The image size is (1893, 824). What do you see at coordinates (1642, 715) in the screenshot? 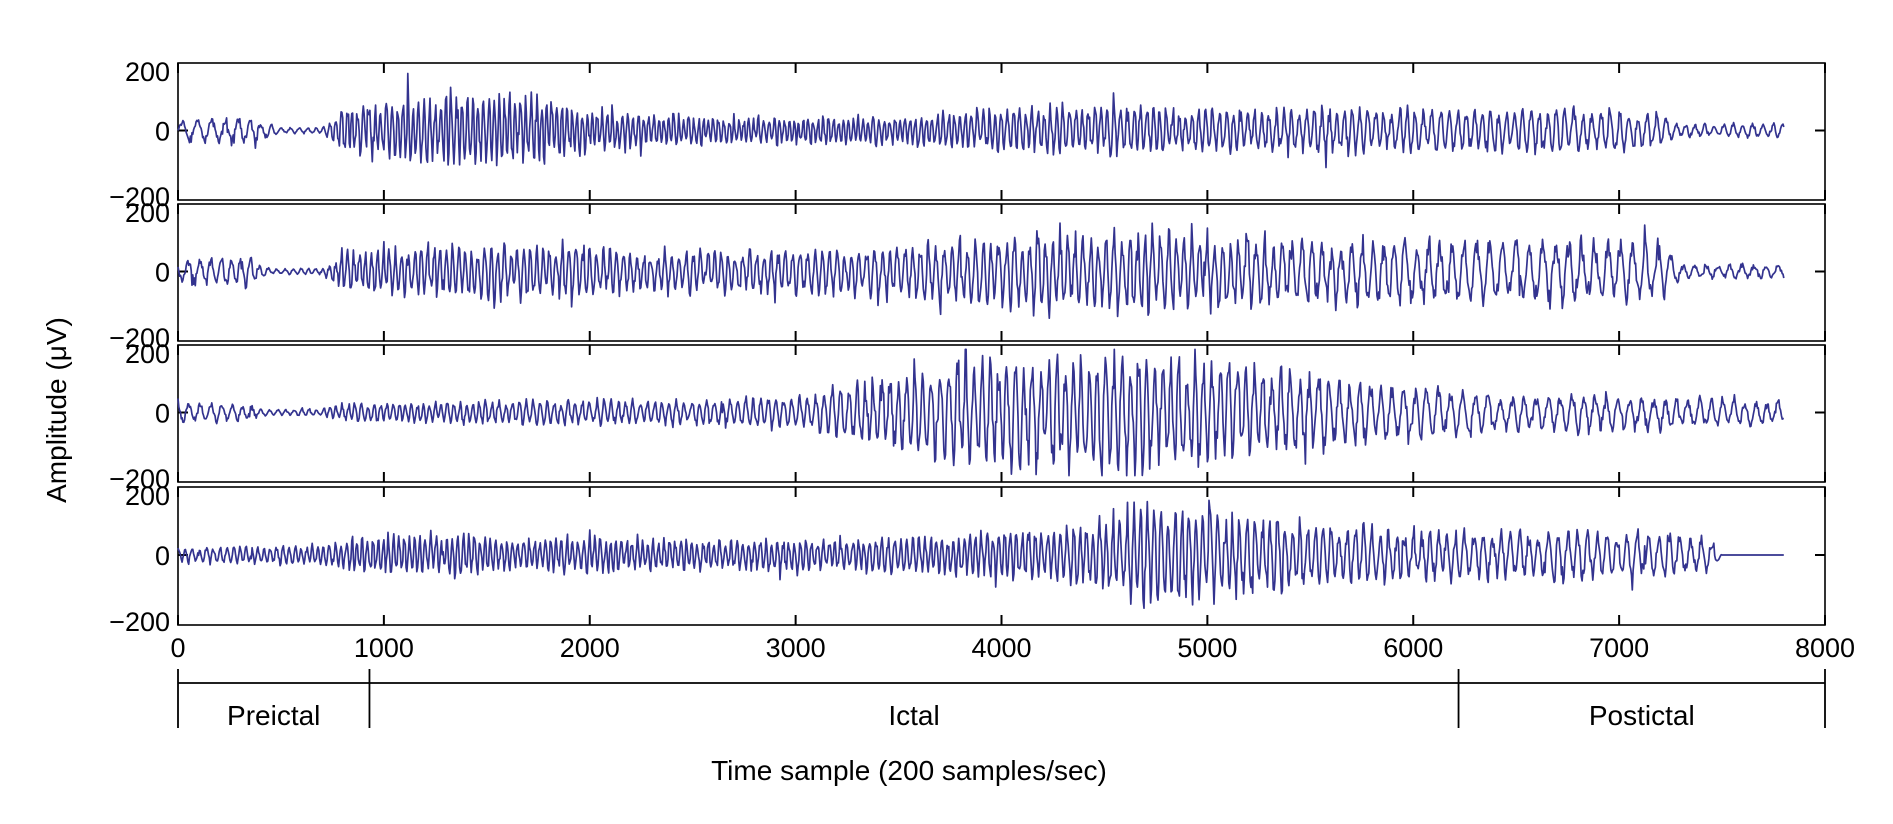
I see `phase-label-postictal: Postictal` at bounding box center [1642, 715].